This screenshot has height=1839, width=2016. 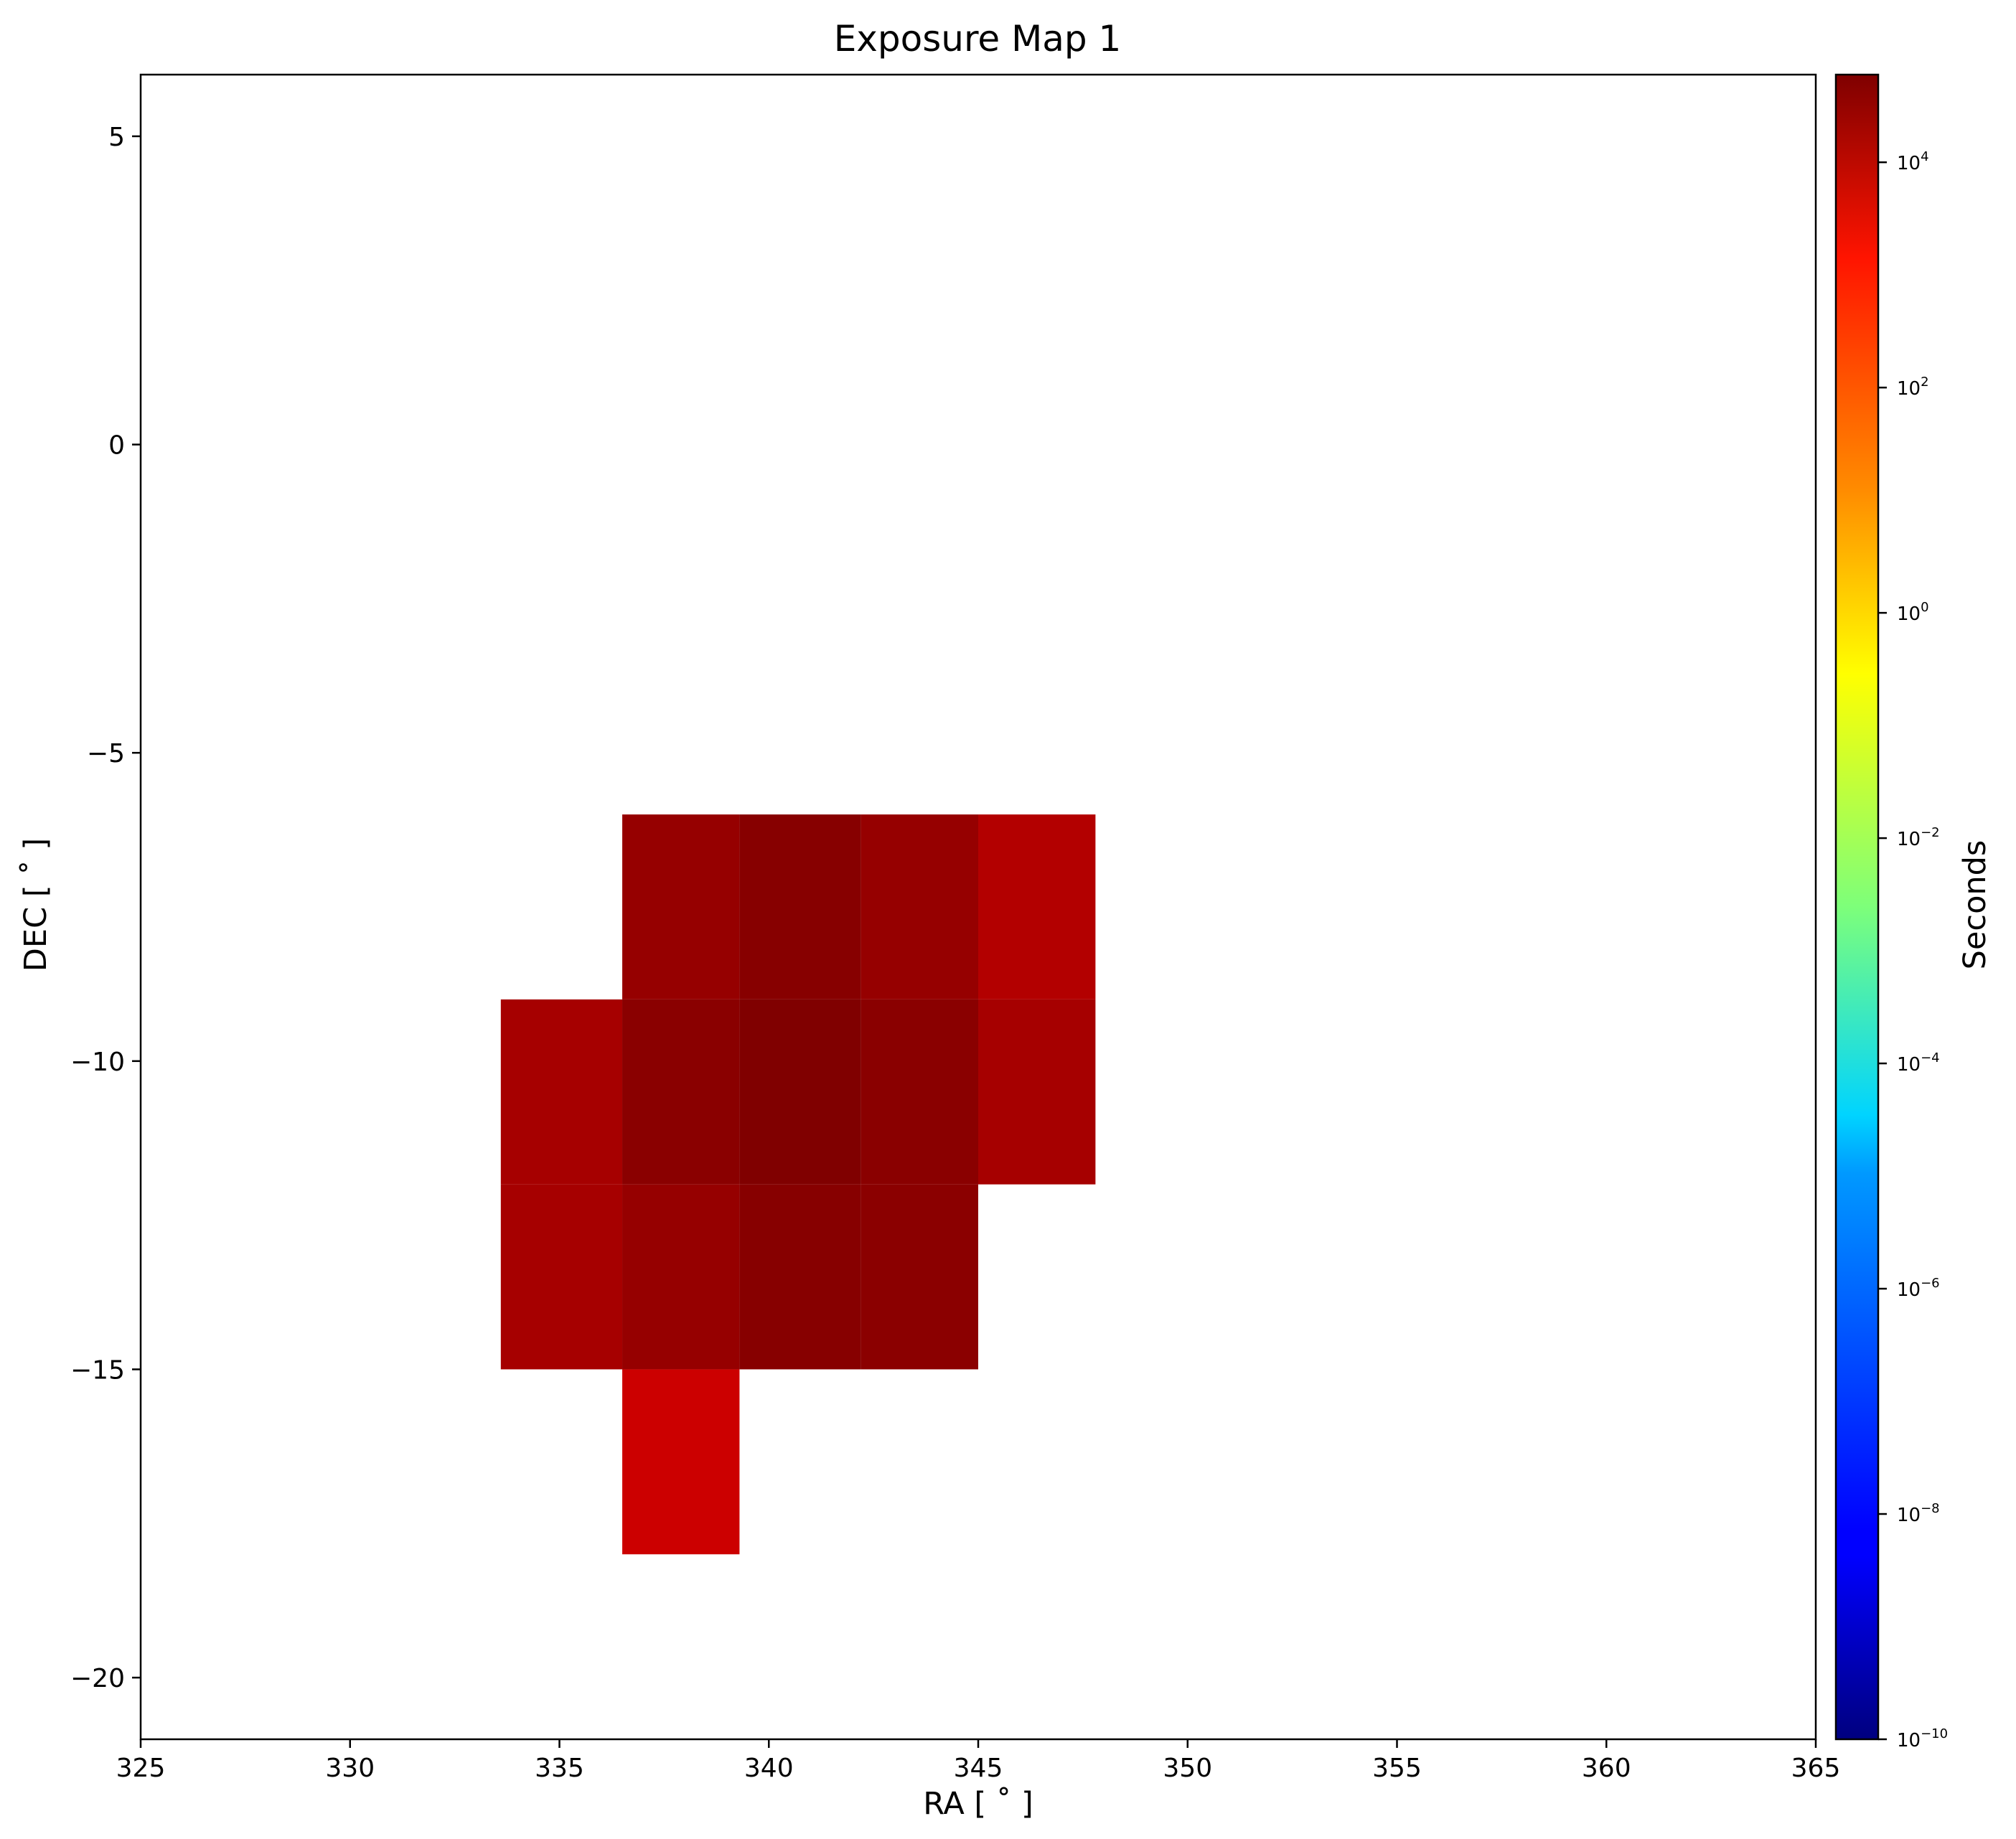 I want to click on colorbar-tick-label: 10⁻⁴, so click(x=1918, y=1063).